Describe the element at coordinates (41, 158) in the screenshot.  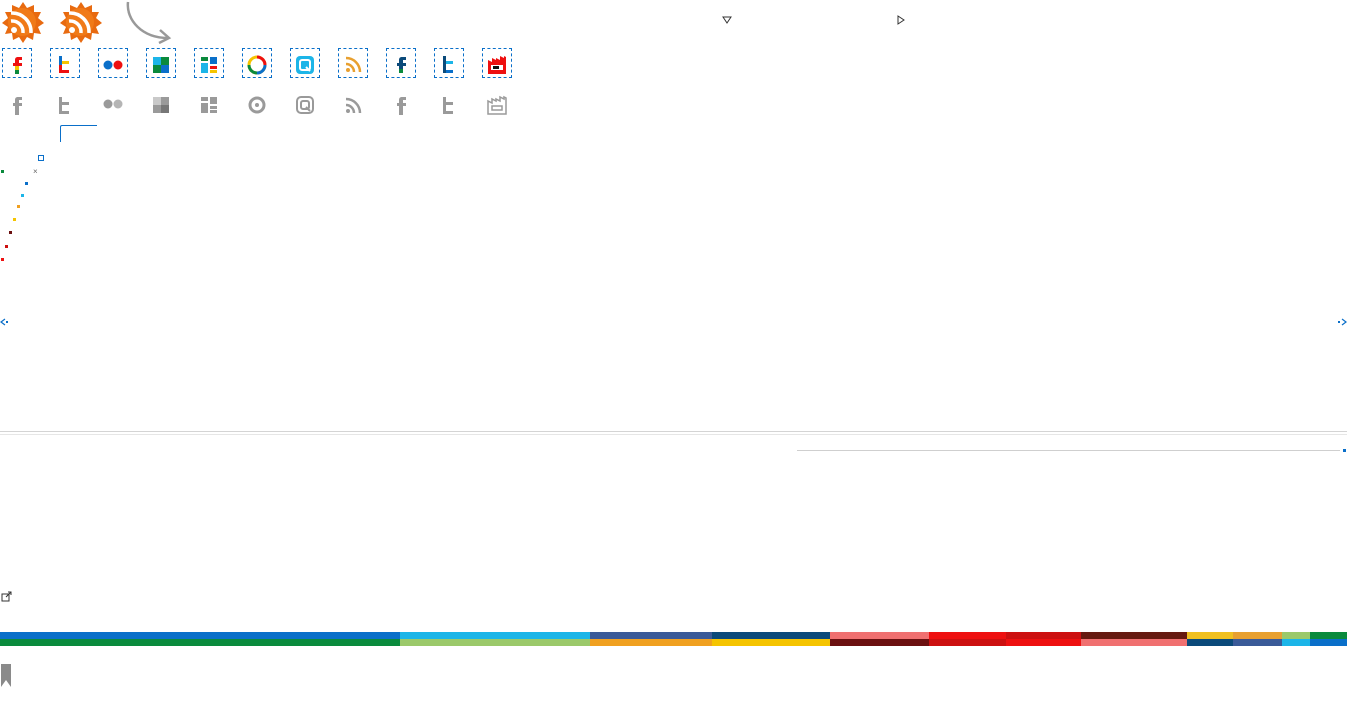
I see `small-checkbox` at that location.